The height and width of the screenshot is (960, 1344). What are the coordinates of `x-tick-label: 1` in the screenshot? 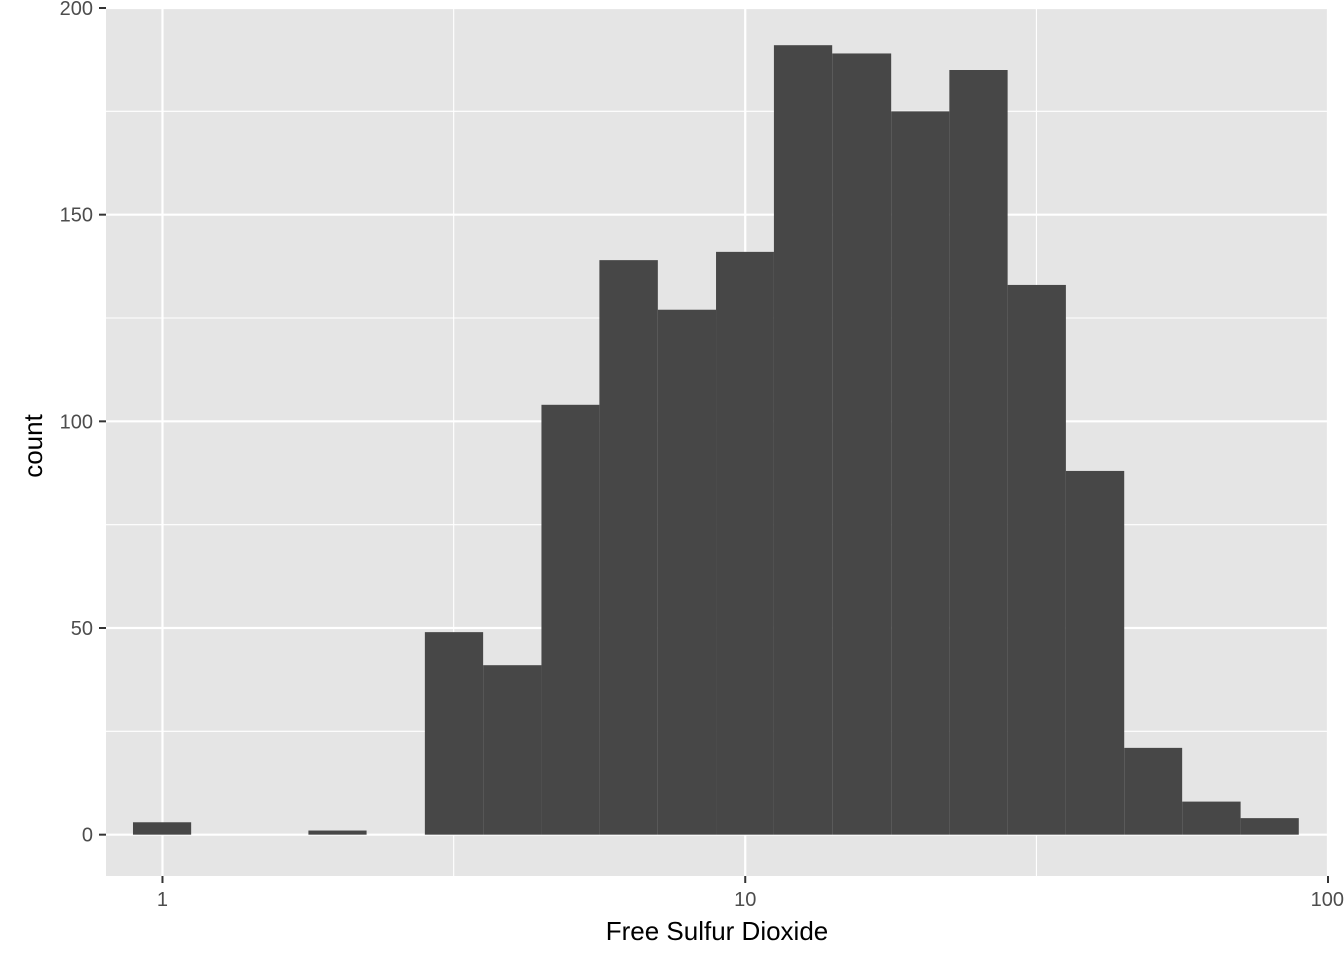 It's located at (162, 900).